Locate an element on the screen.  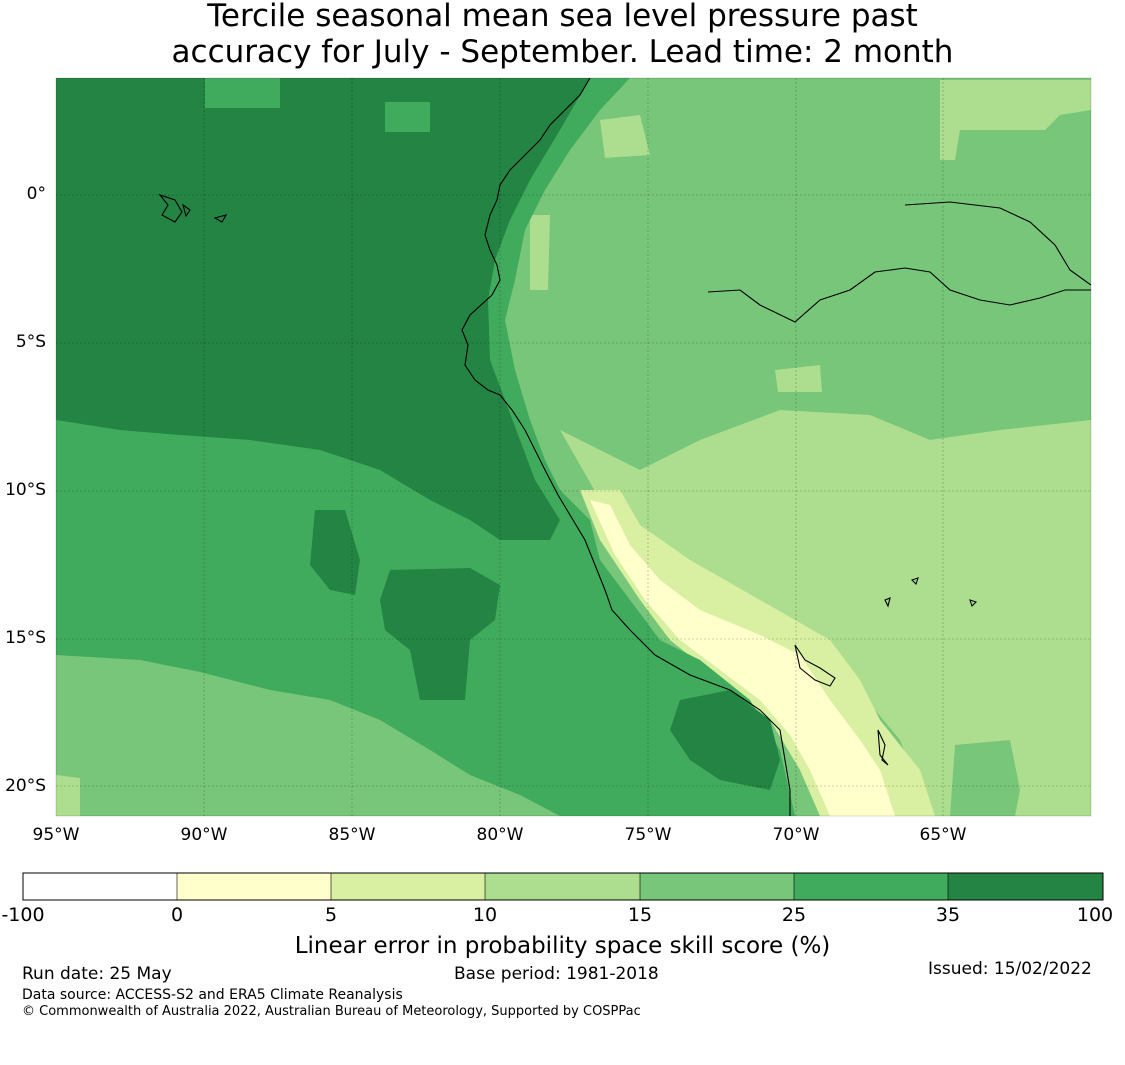
lon-tick-label: 90°W is located at coordinates (204, 835).